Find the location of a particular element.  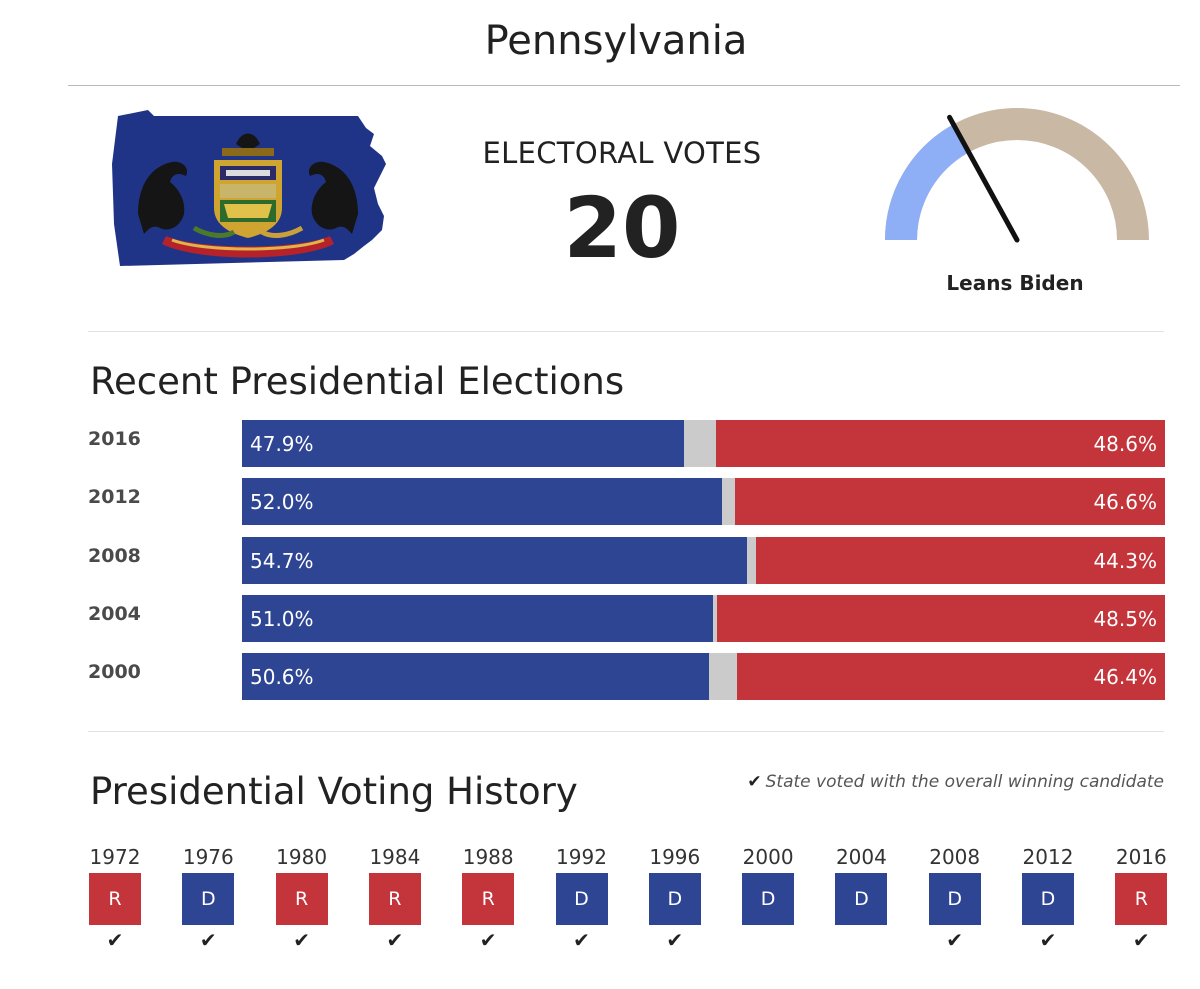

election-year-label: 2012 is located at coordinates (114, 497).